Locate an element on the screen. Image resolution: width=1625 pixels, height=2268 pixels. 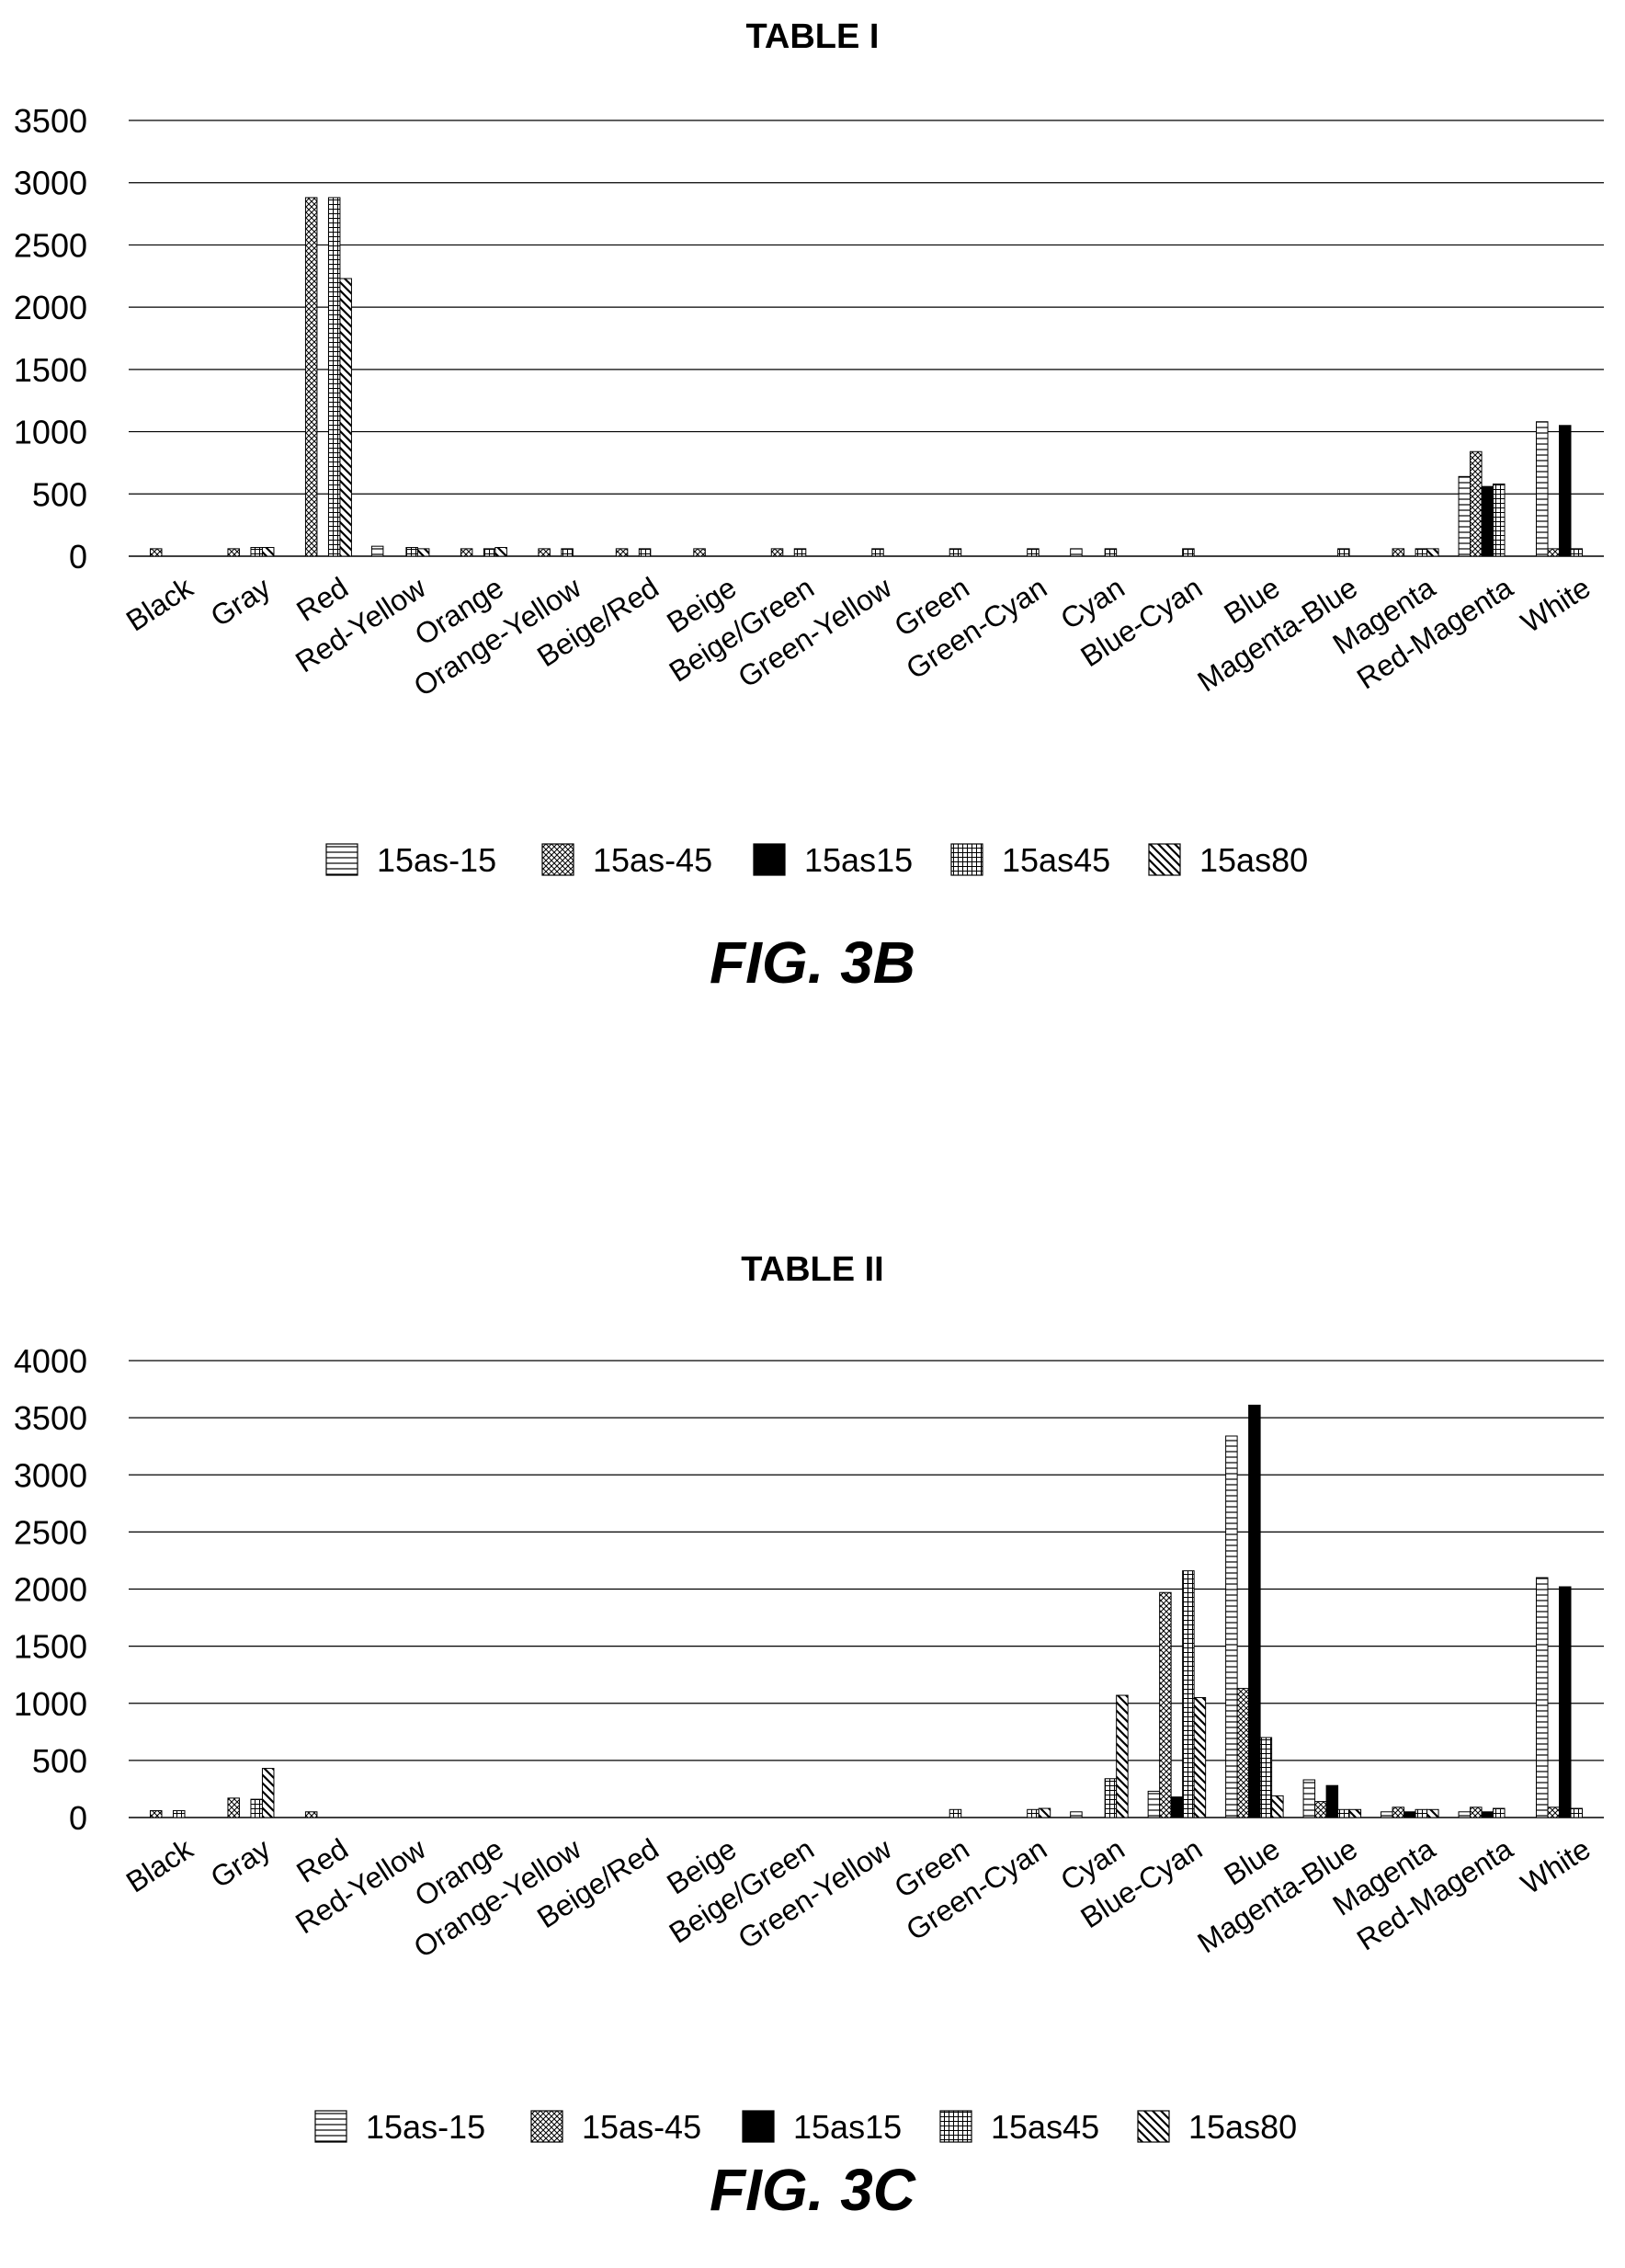
bar-15as-45-beige-green is located at coordinates (777, 552).